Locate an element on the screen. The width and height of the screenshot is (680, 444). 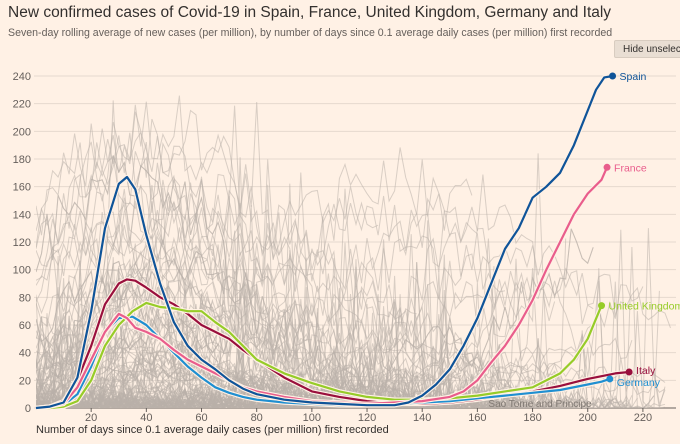
y-tick-label: 100 is located at coordinates (22, 271).